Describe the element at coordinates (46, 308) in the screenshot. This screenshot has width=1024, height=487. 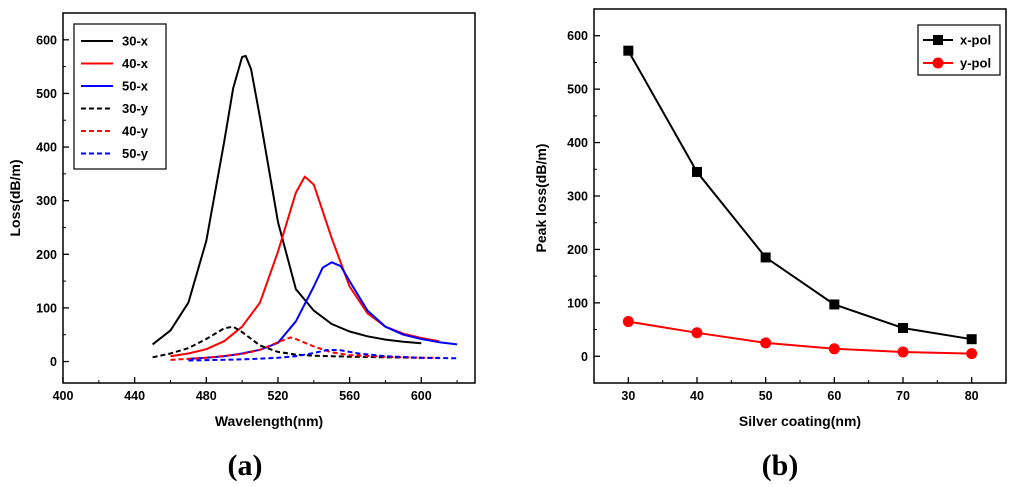
I see `y-tick-label-a: 100` at that location.